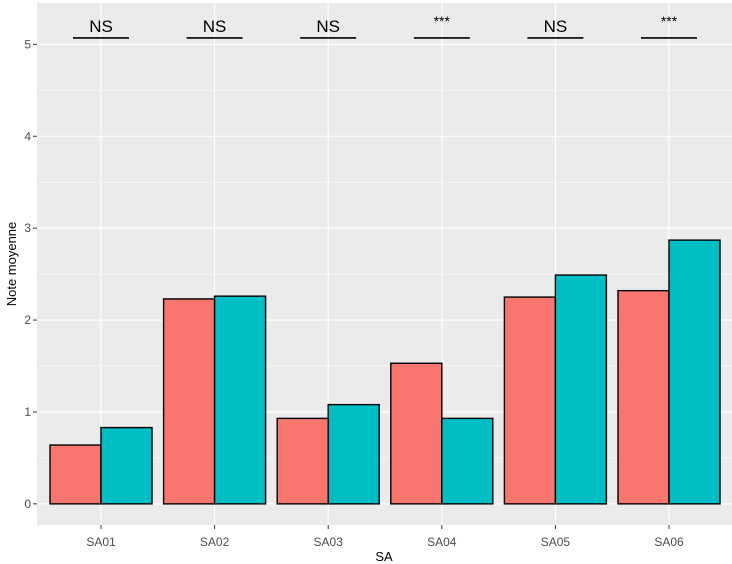  Describe the element at coordinates (385, 537) in the screenshot. I see `x-axis: SA01 SA02 SA03 SA04 SA05 SA06` at that location.